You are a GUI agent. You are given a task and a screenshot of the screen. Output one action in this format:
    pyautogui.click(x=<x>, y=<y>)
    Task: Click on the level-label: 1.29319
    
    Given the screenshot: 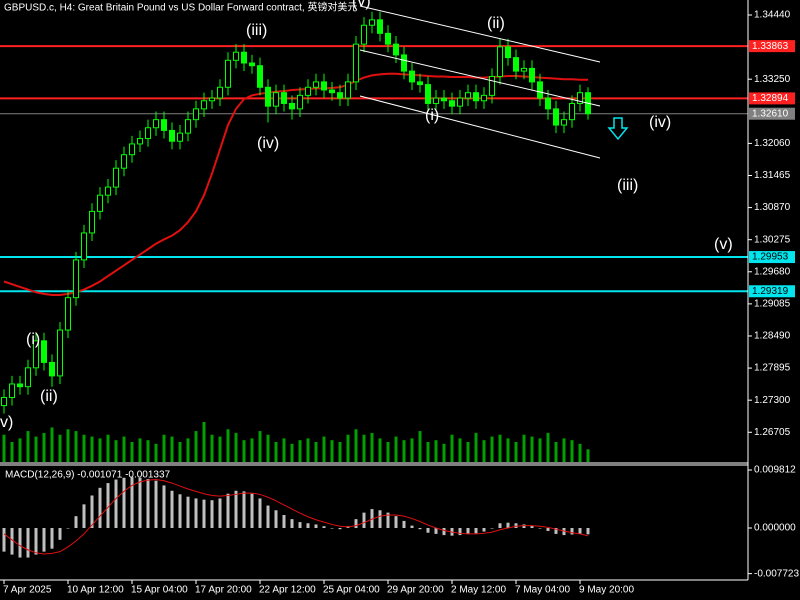 What is the action you would take?
    pyautogui.click(x=770, y=291)
    